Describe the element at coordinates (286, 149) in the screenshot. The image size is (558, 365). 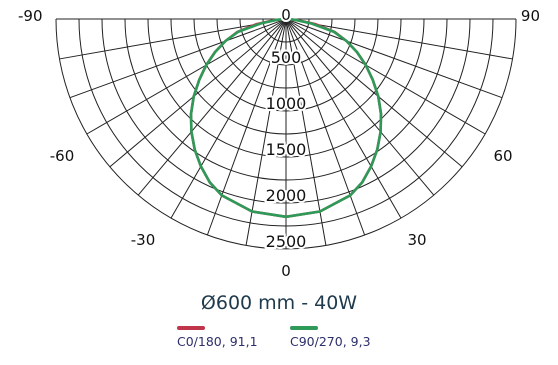
I see `radial-tick-label: 1500` at that location.